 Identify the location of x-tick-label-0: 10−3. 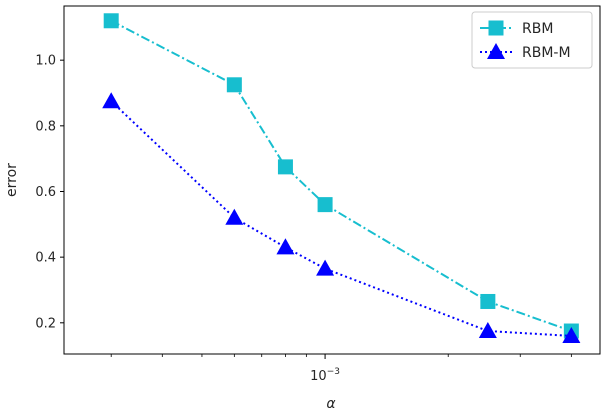
(325, 375).